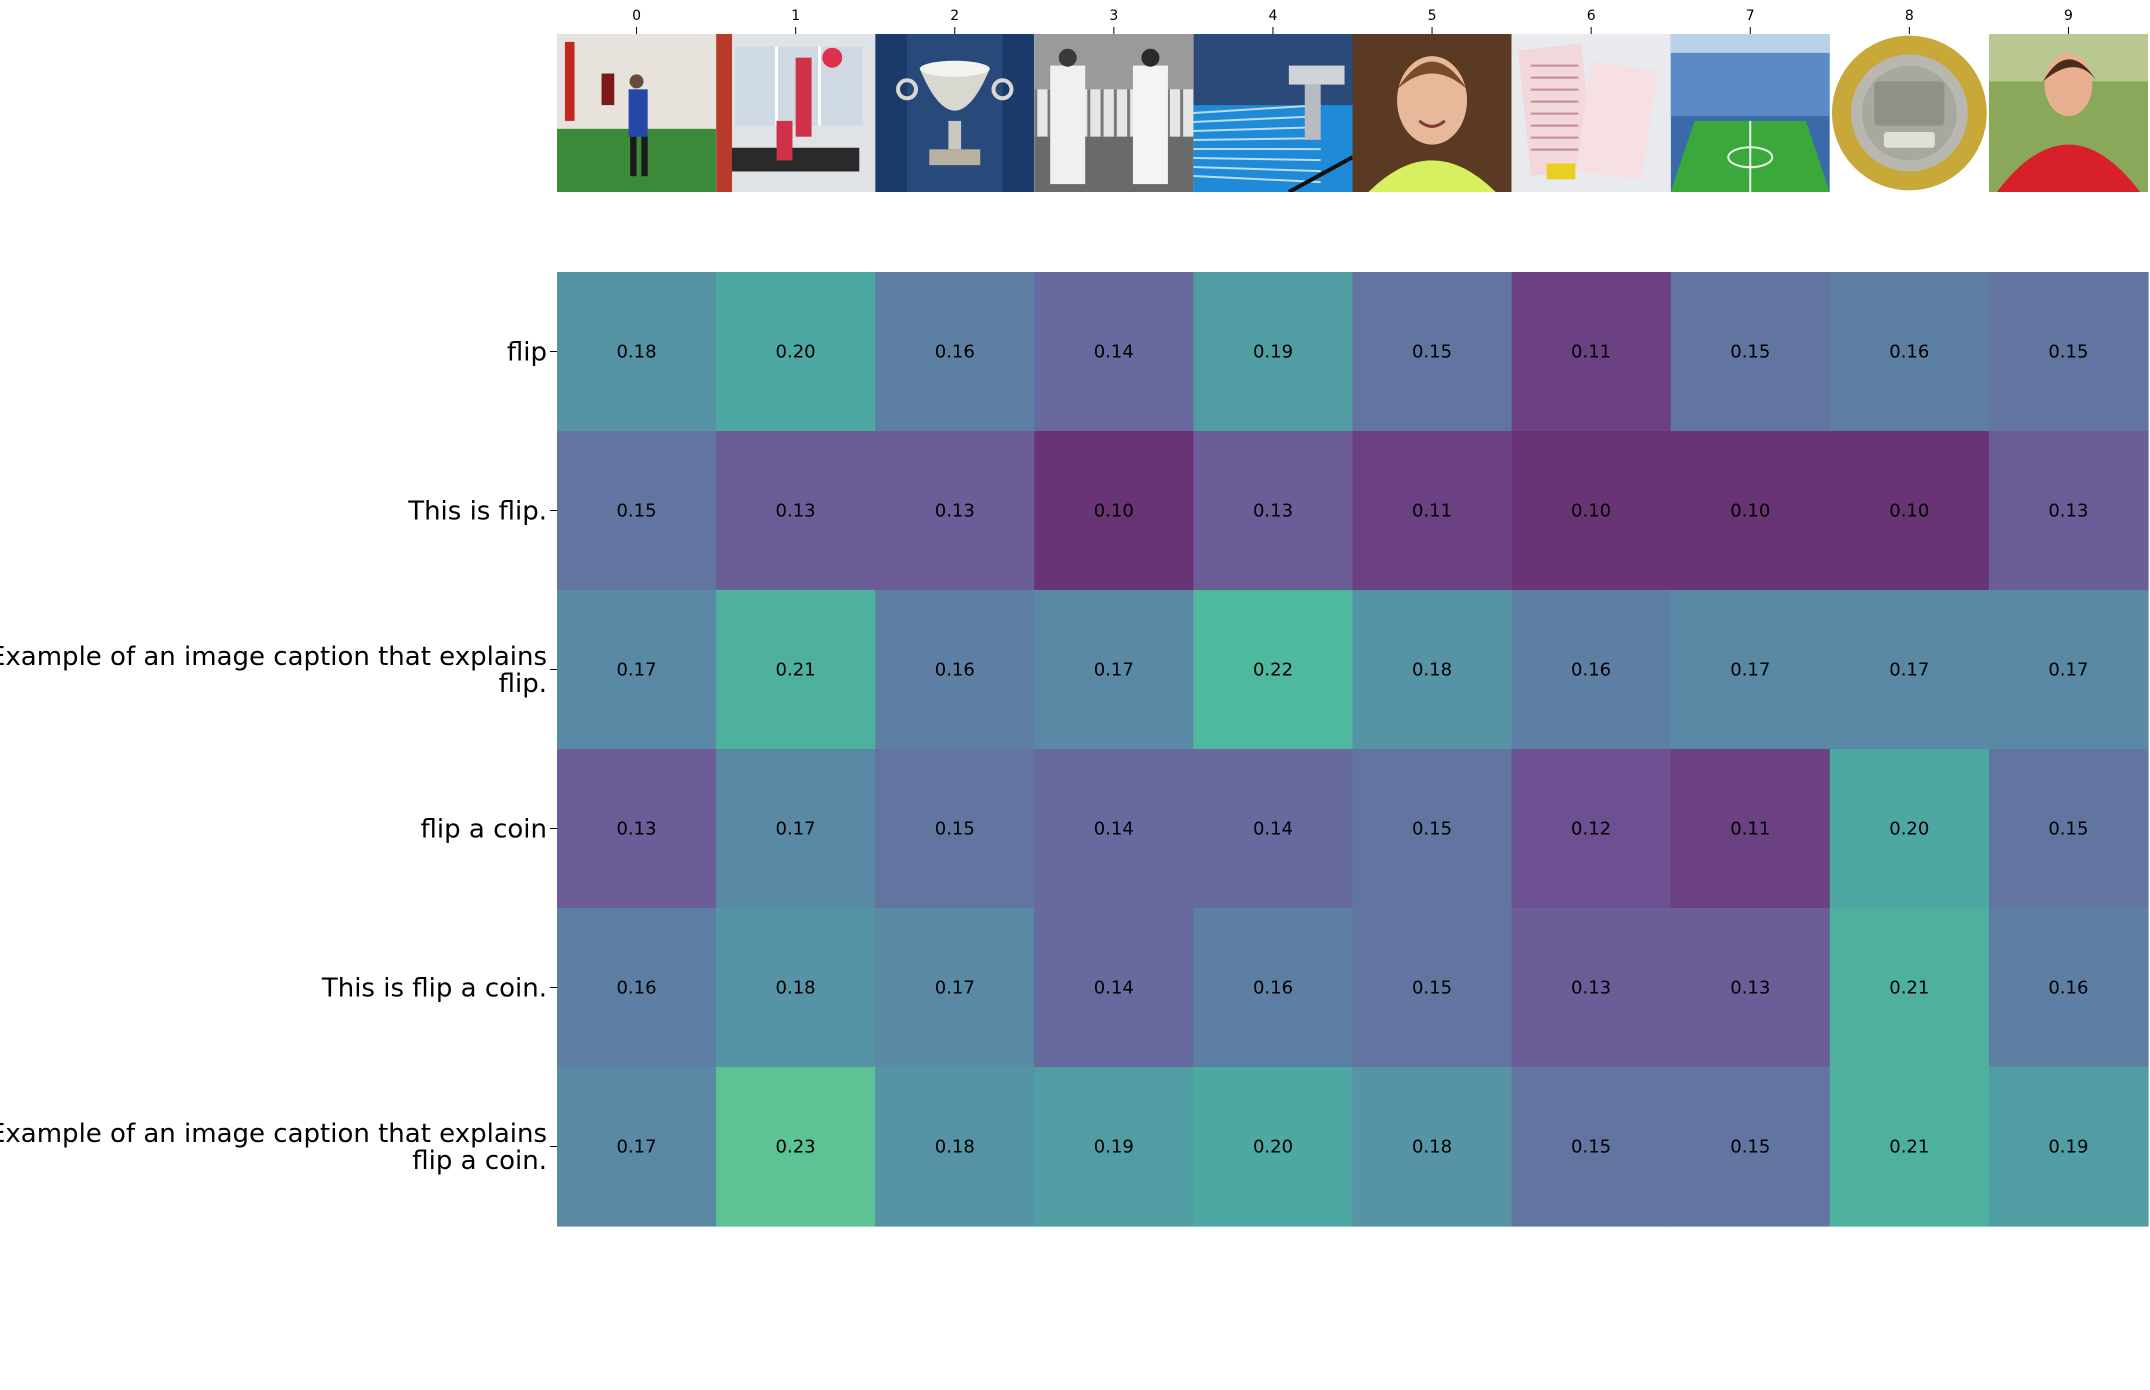  I want to click on heatmap-cell-r4-c0, so click(637, 988).